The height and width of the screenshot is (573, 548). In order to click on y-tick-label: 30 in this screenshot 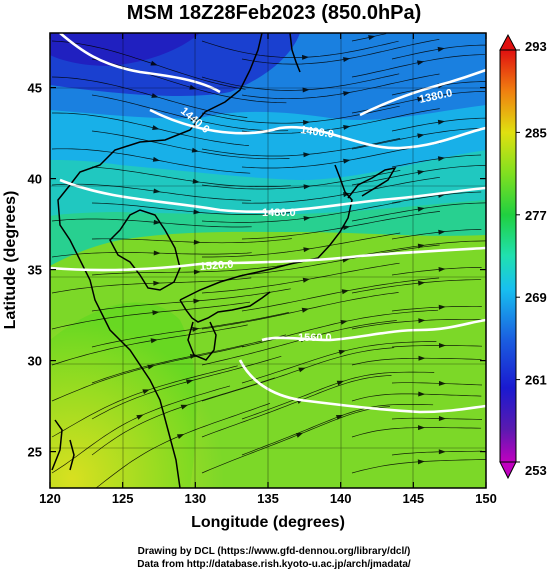, I will do `click(35, 361)`.